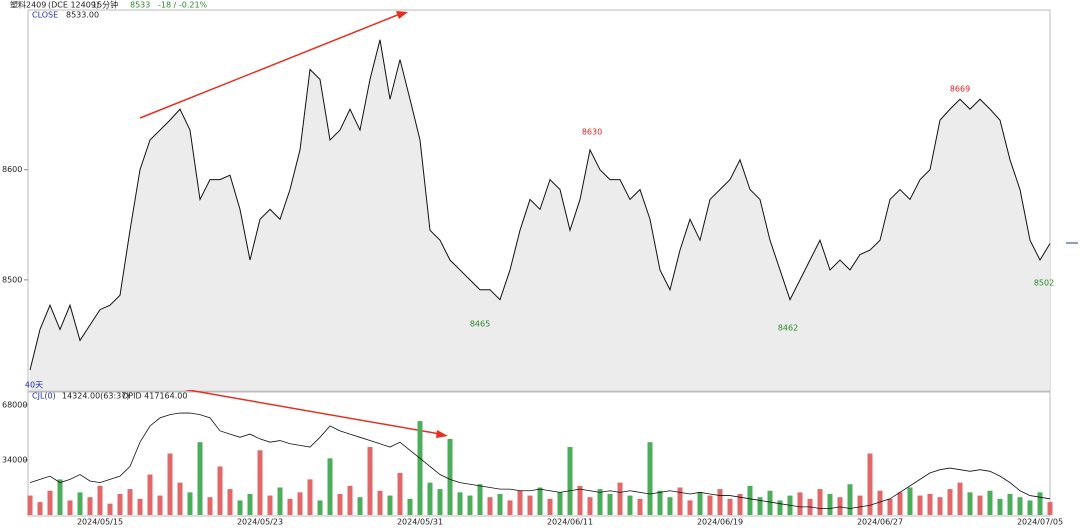 The image size is (1080, 529). I want to click on y-tick-label: 68000, so click(14, 404).